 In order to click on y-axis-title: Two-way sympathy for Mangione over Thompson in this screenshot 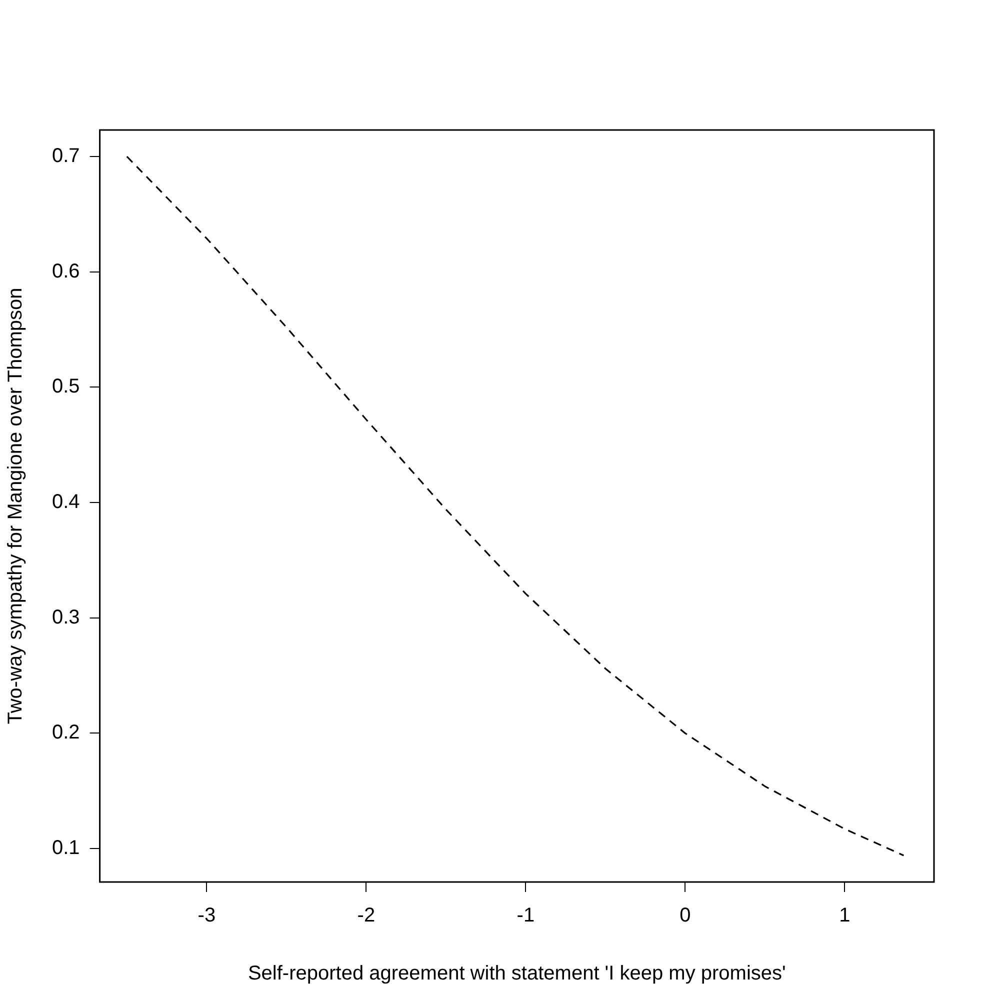, I will do `click(15, 506)`.